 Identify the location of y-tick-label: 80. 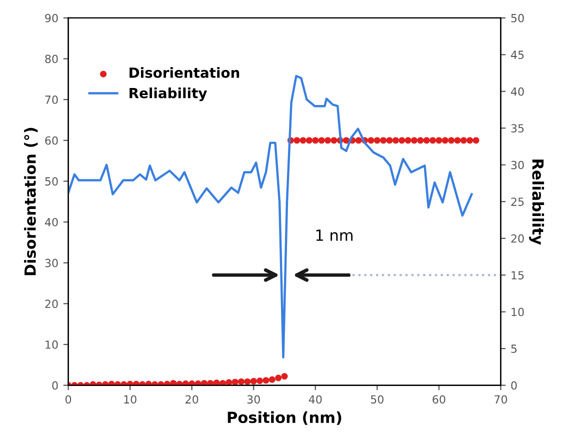
(51, 59).